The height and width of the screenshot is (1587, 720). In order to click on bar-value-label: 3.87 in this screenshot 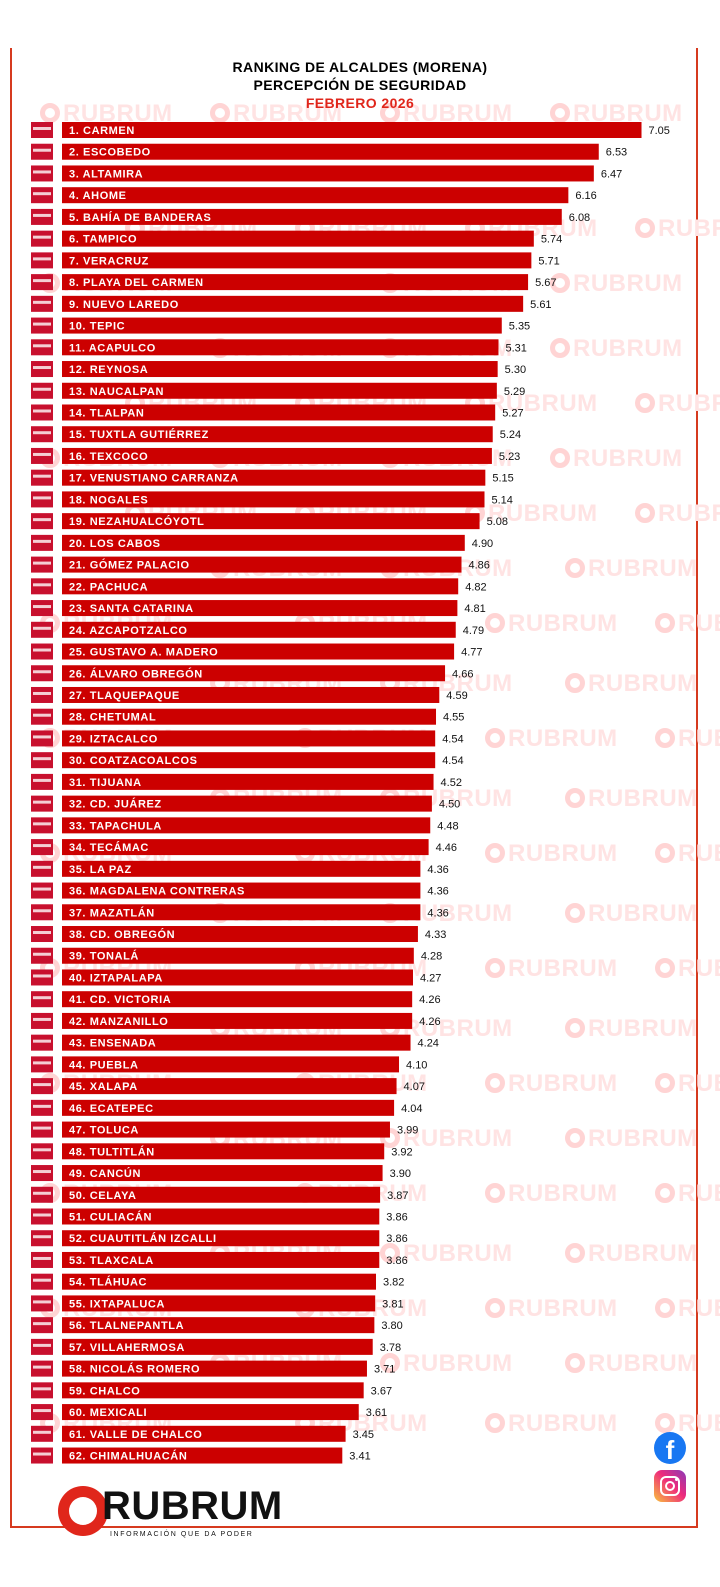, I will do `click(397, 1196)`.